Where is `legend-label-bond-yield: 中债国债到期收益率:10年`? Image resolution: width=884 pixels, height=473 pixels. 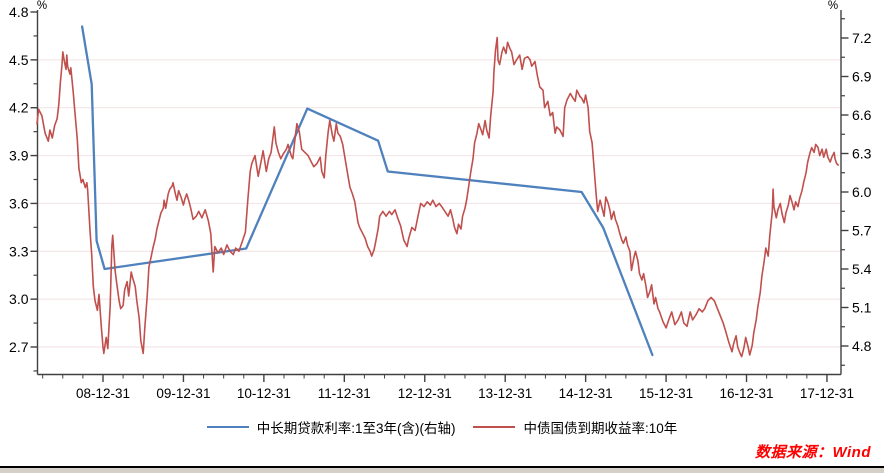 legend-label-bond-yield: 中债国债到期收益率:10年 is located at coordinates (600, 428).